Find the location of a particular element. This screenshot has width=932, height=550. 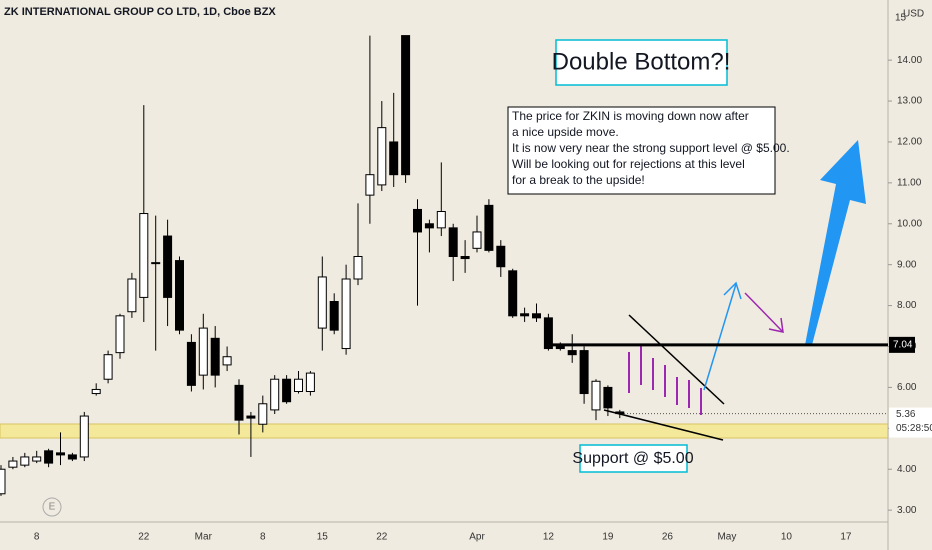

y-tick-label: 10.00 is located at coordinates (909, 223).